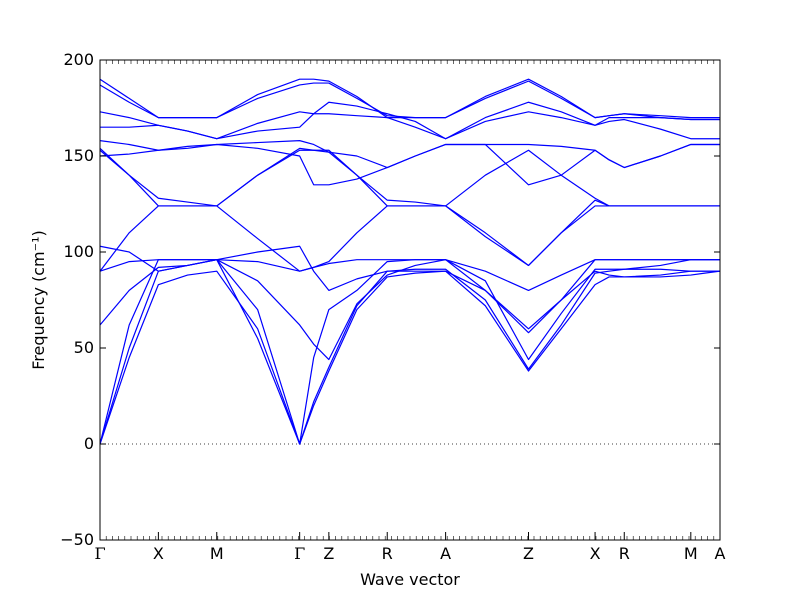  I want to click on y-tick-label: 50, so click(84, 347).